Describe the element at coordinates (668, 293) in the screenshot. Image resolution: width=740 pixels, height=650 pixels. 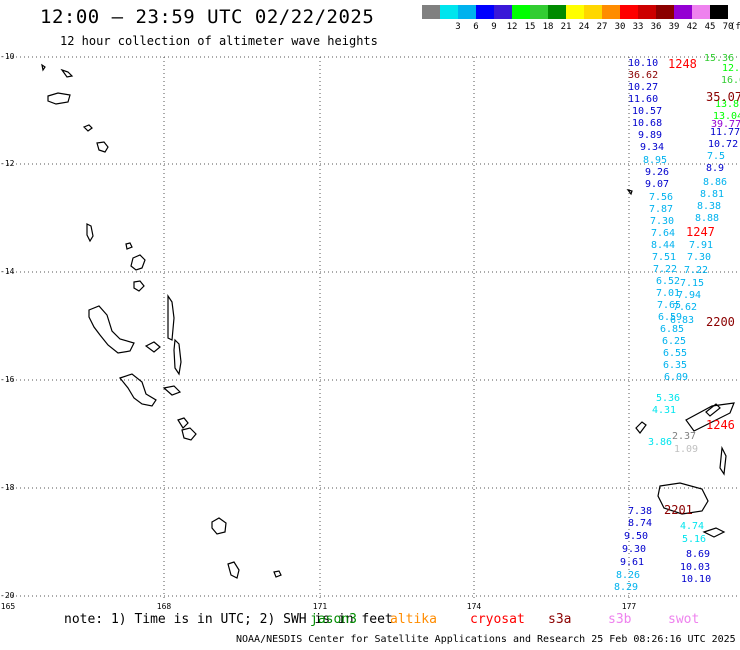
I see `wave-height-value: 7.01` at that location.